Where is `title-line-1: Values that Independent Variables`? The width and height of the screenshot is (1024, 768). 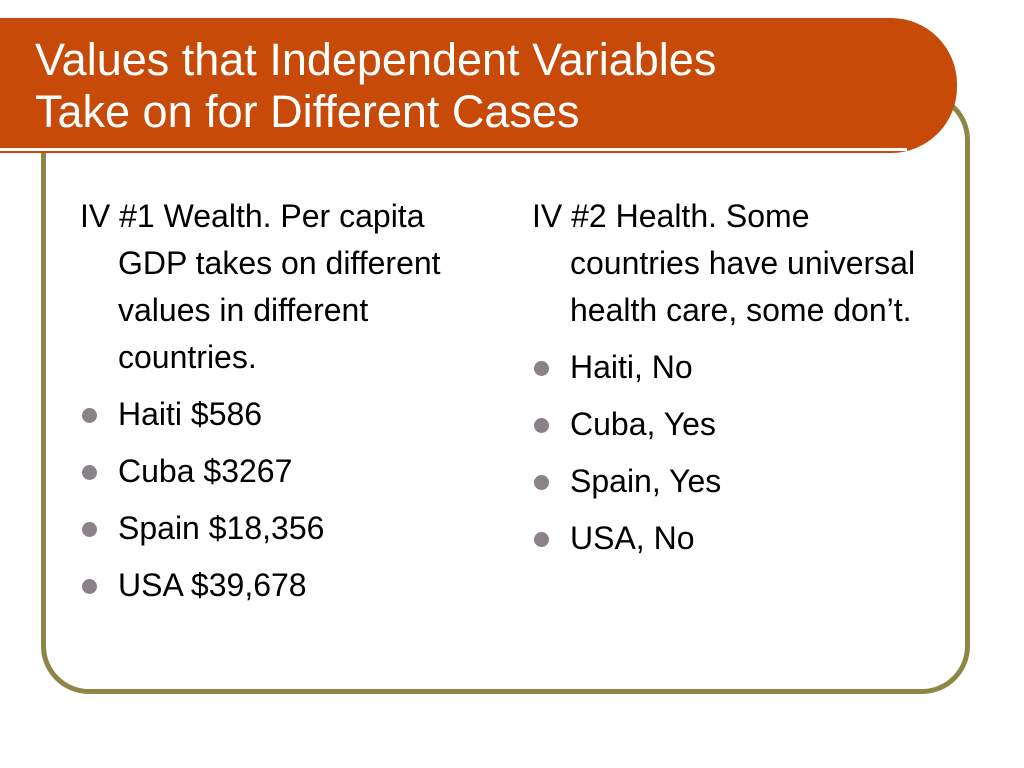 title-line-1: Values that Independent Variables is located at coordinates (376, 59).